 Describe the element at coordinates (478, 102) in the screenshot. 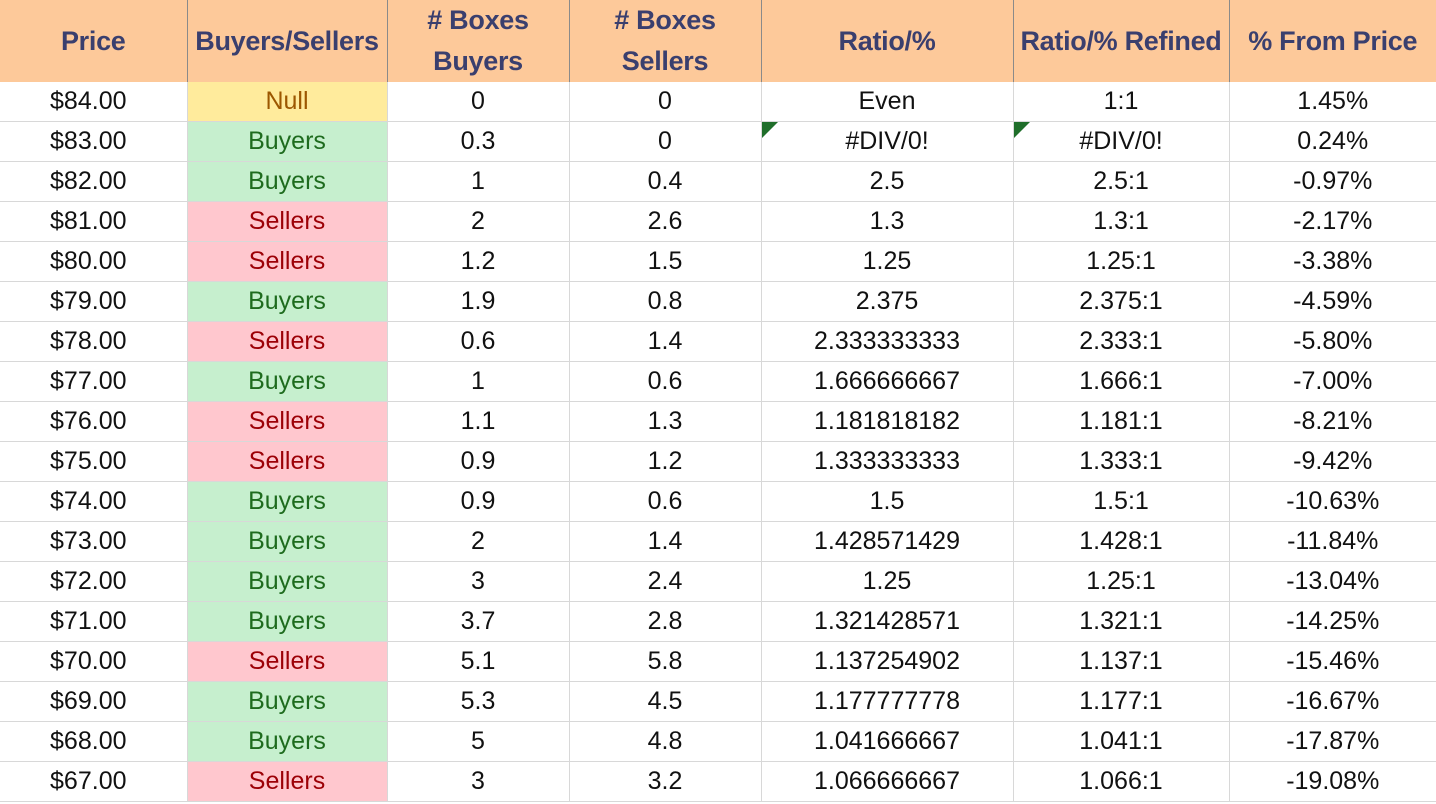

I see `boxes-buyers-cell: 0` at that location.